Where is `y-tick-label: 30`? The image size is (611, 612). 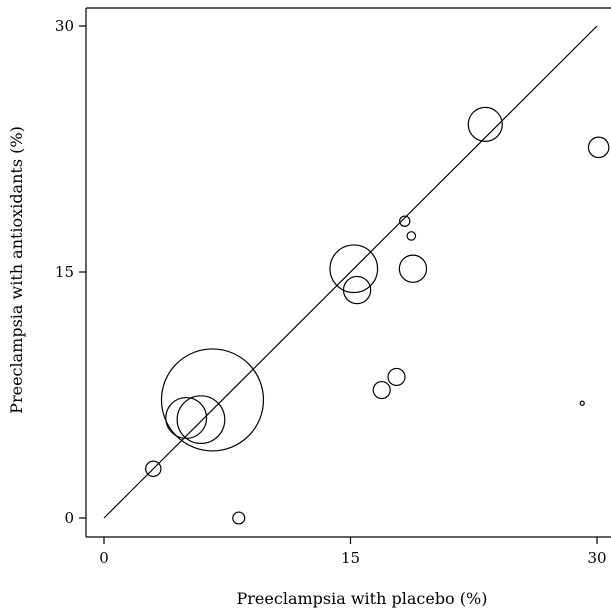 y-tick-label: 30 is located at coordinates (64, 26).